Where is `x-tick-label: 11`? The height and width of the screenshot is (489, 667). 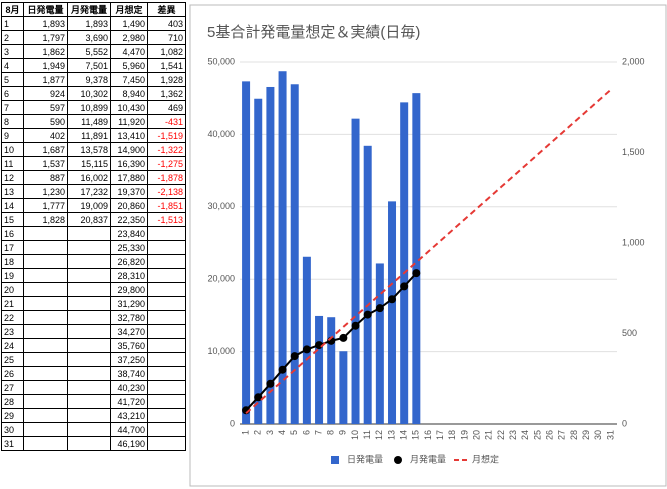
x-tick-label: 11 is located at coordinates (367, 434).